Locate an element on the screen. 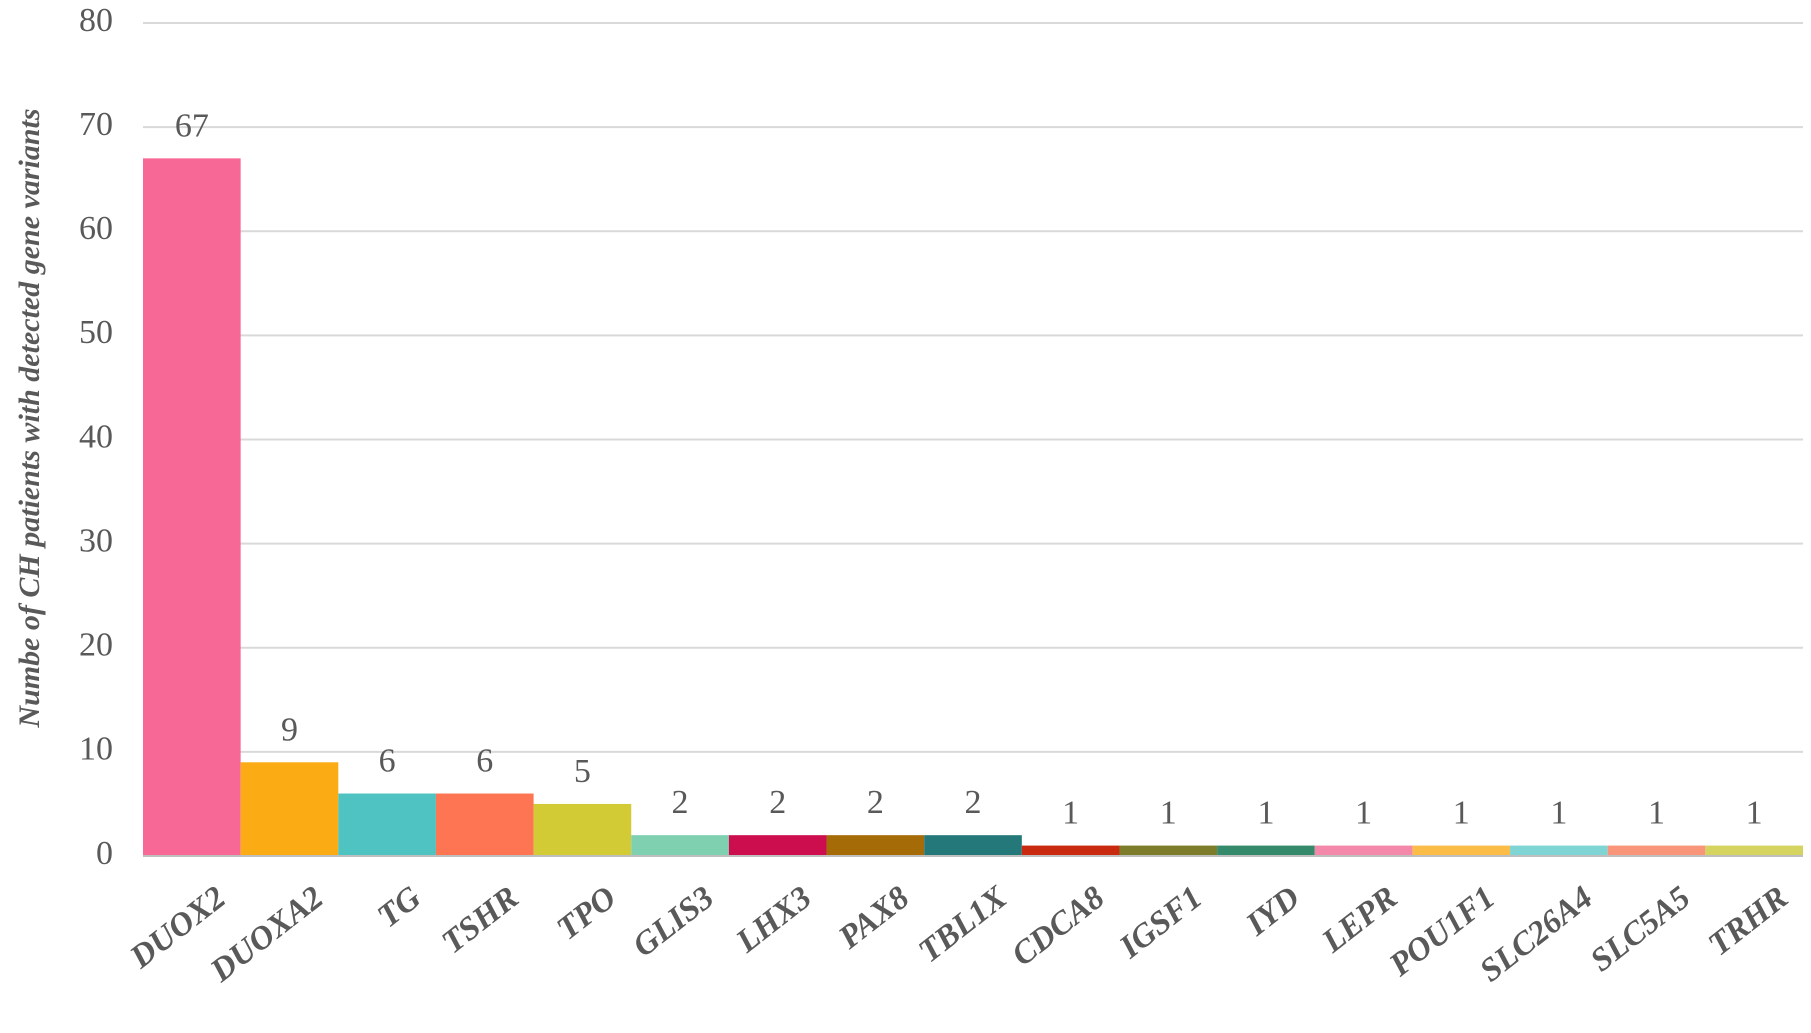 The width and height of the screenshot is (1811, 1033). x-tick-label: TRHR is located at coordinates (1748, 922).